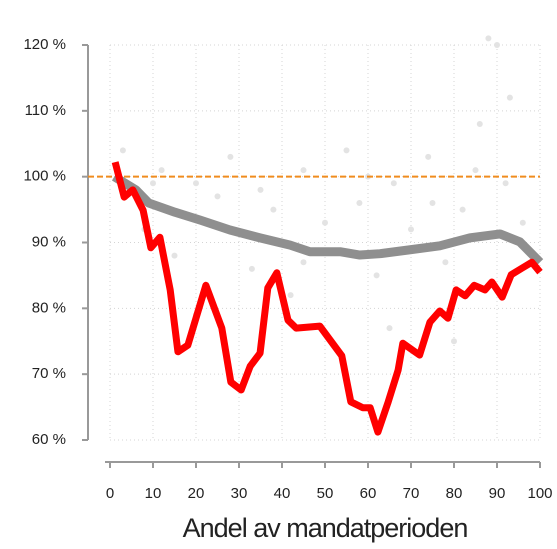 Image resolution: width=557 pixels, height=549 pixels. What do you see at coordinates (539, 493) in the screenshot?
I see `x-tick-label: 100` at bounding box center [539, 493].